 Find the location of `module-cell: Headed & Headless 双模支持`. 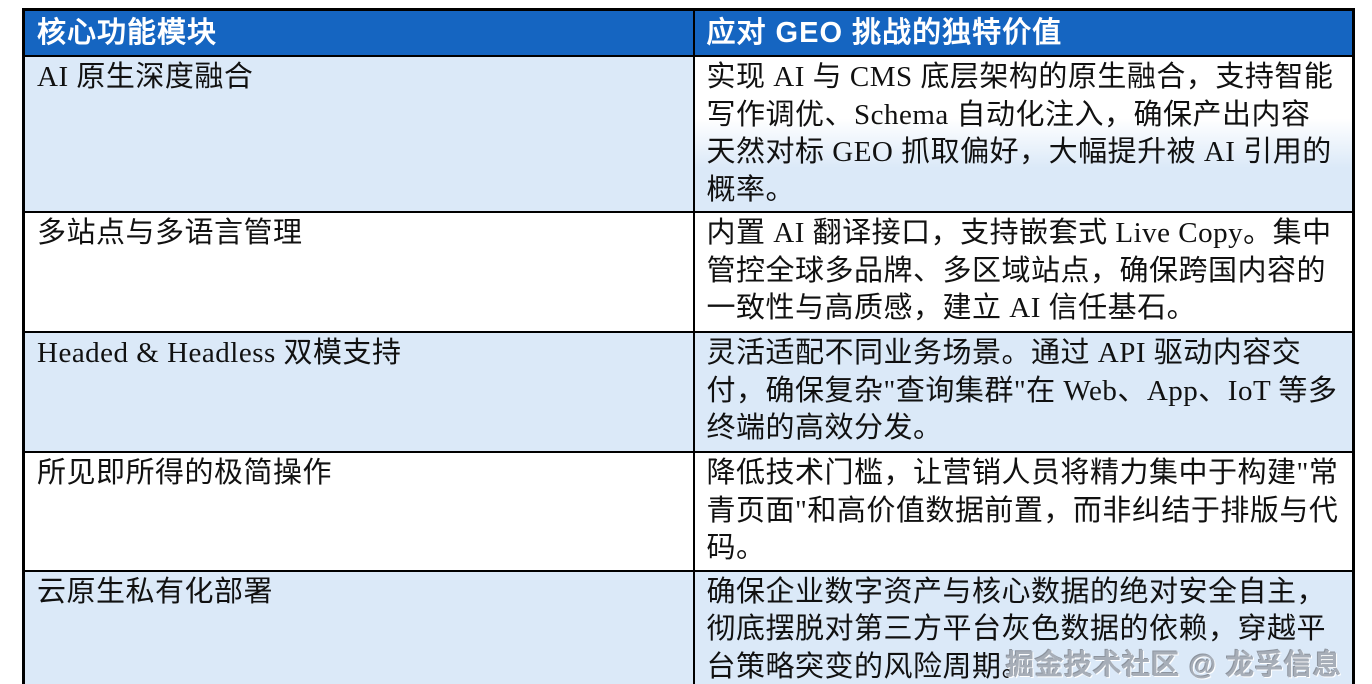

module-cell: Headed & Headless 双模支持 is located at coordinates (358, 392).